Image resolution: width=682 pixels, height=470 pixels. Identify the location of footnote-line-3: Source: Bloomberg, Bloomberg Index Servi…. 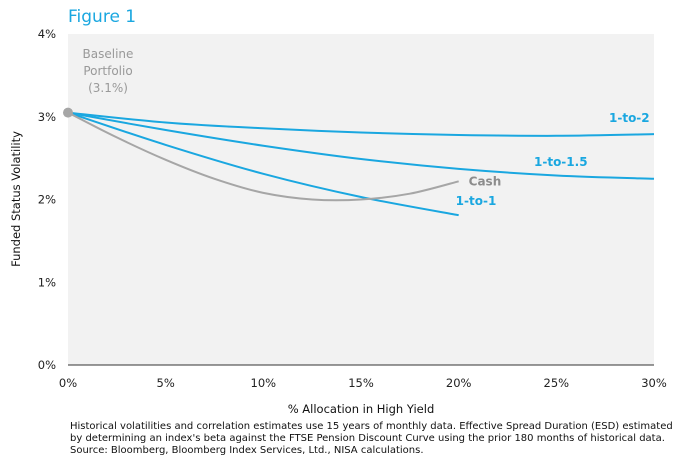
(247, 450).